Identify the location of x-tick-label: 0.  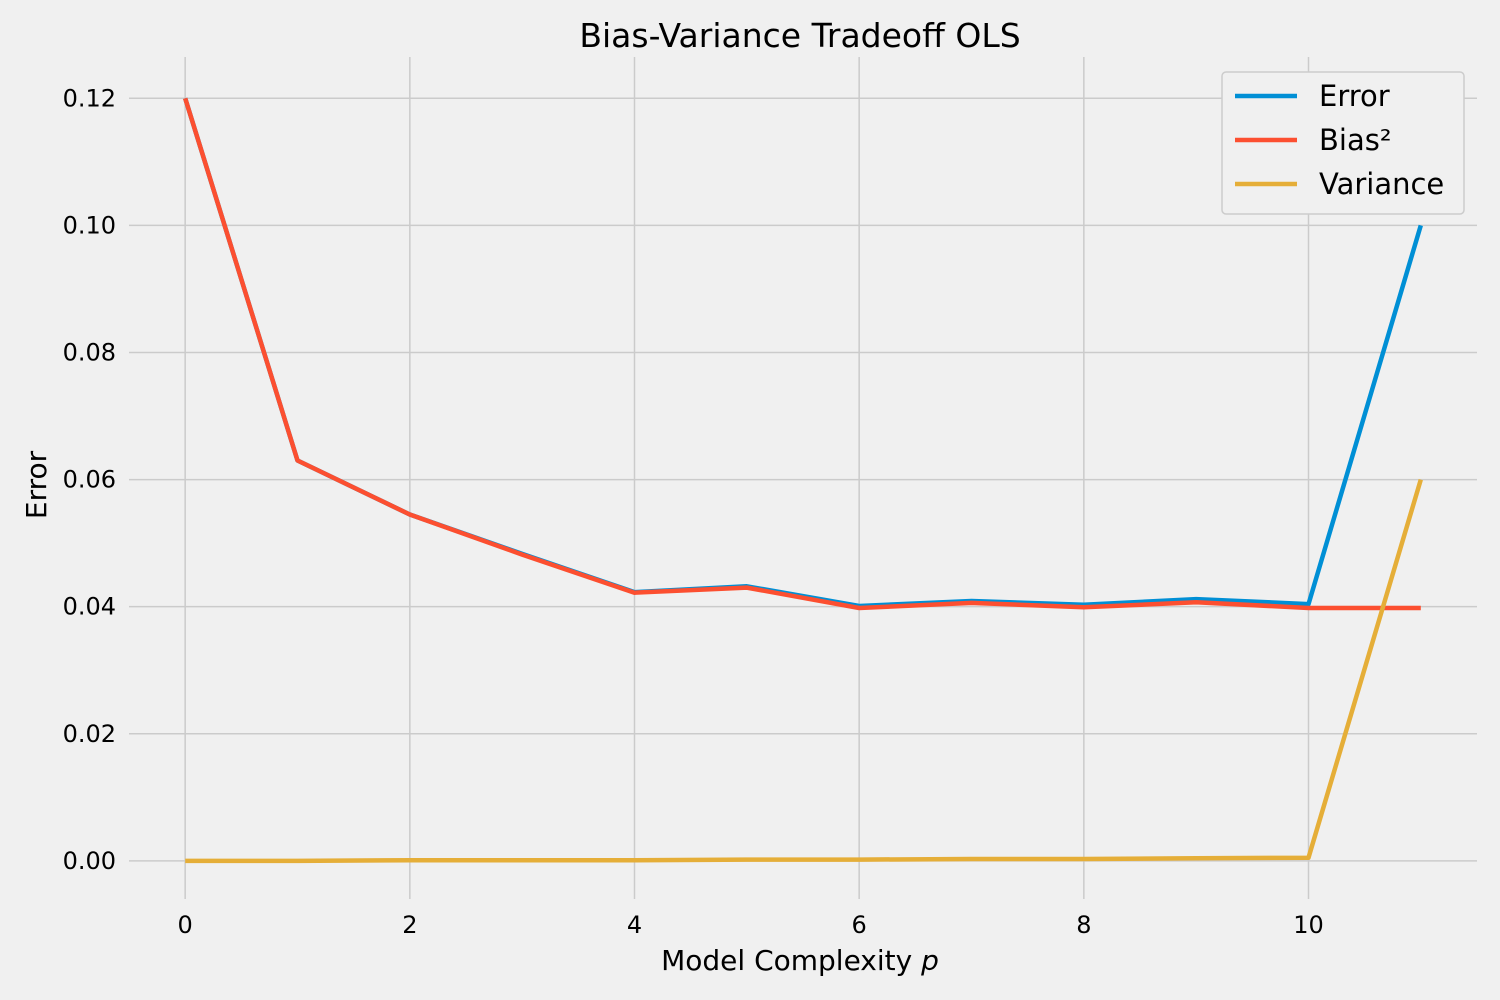
(185, 925).